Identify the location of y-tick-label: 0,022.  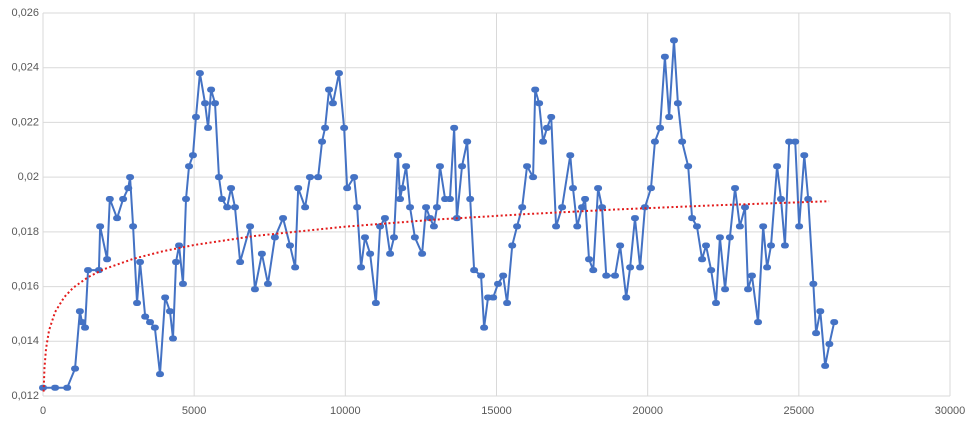
(25, 122).